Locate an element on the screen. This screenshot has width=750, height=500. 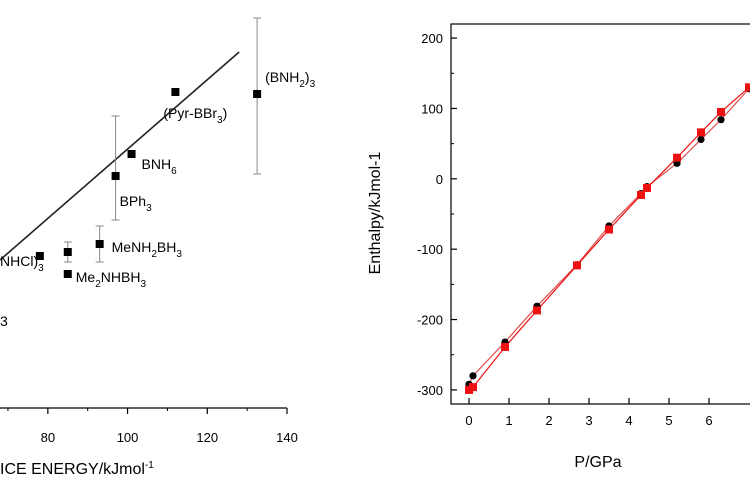
left-point-label: BPh3 is located at coordinates (136, 203).